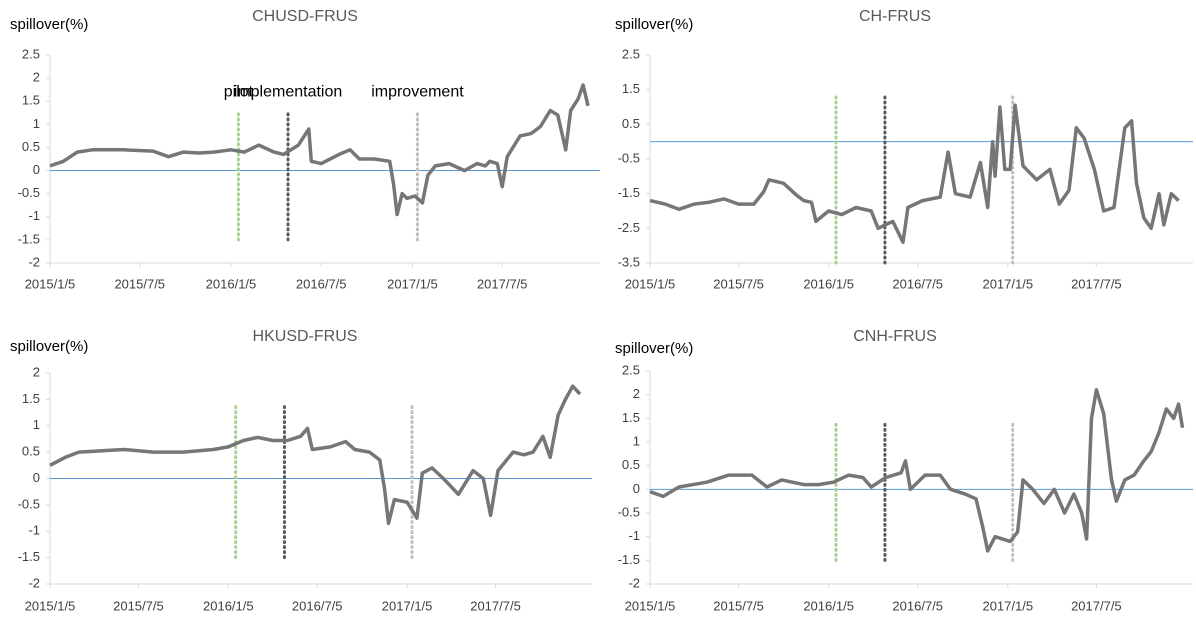  What do you see at coordinates (895, 336) in the screenshot?
I see `chart-title: CNH-FRUS` at bounding box center [895, 336].